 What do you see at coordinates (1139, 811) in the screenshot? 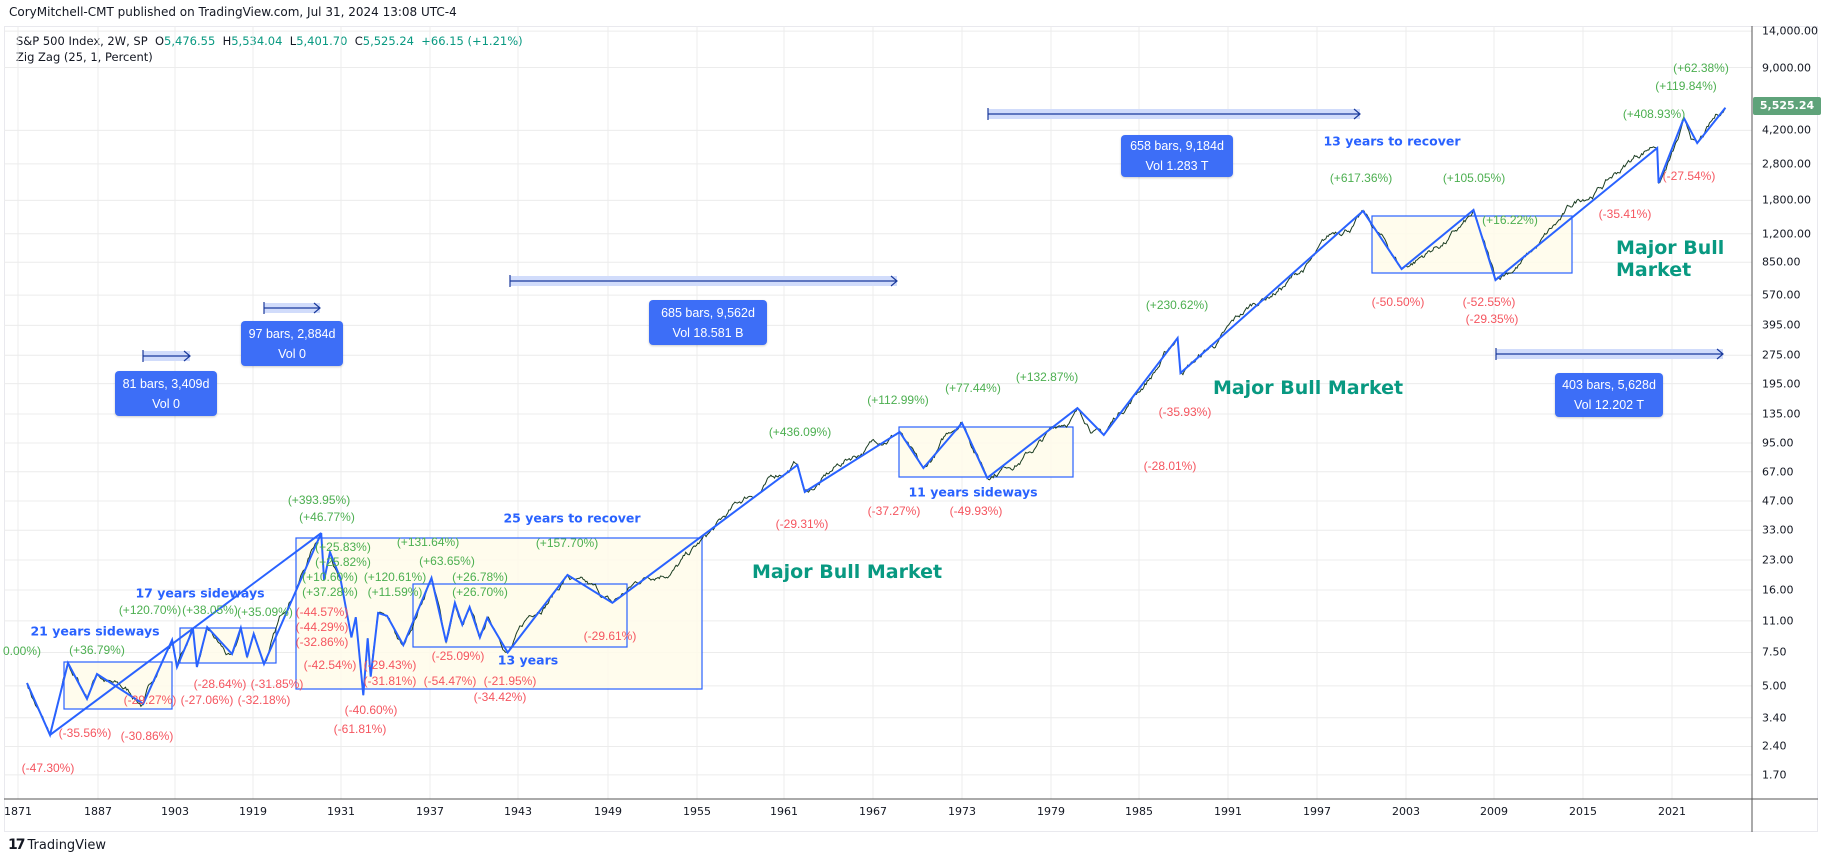
I see `x-tick-label: 1985` at bounding box center [1139, 811].